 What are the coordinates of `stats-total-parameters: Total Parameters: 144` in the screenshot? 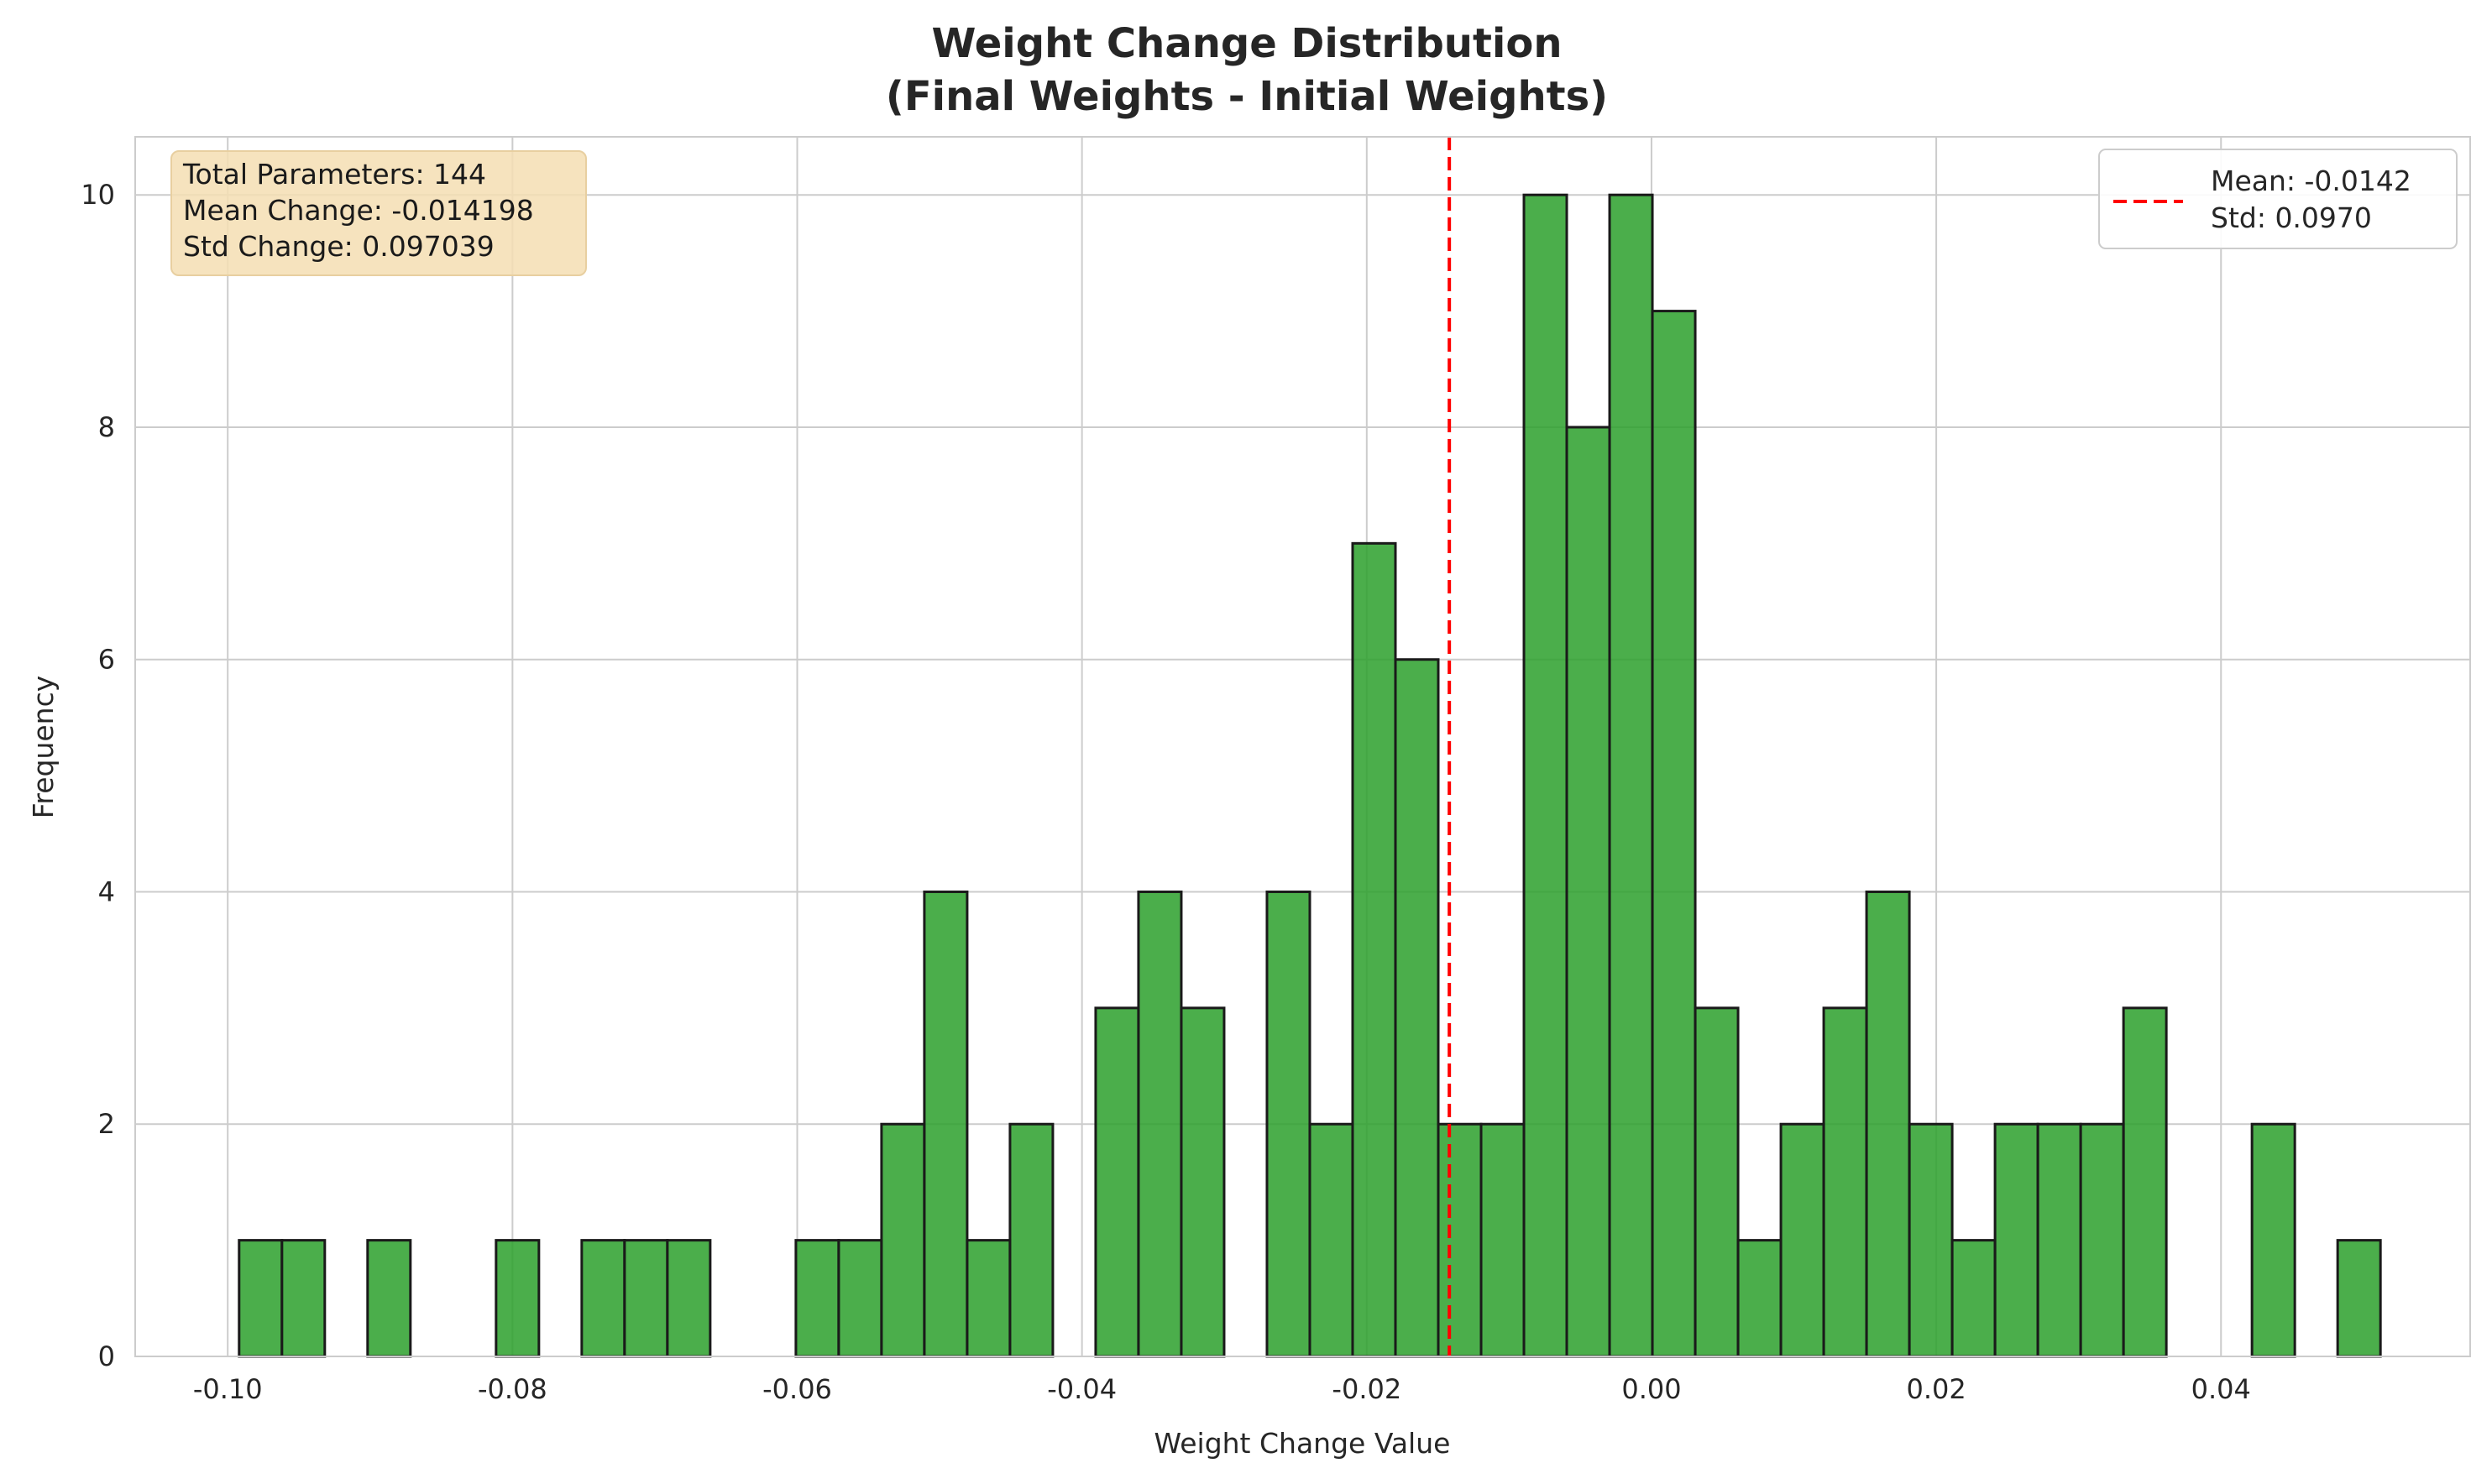 It's located at (334, 174).